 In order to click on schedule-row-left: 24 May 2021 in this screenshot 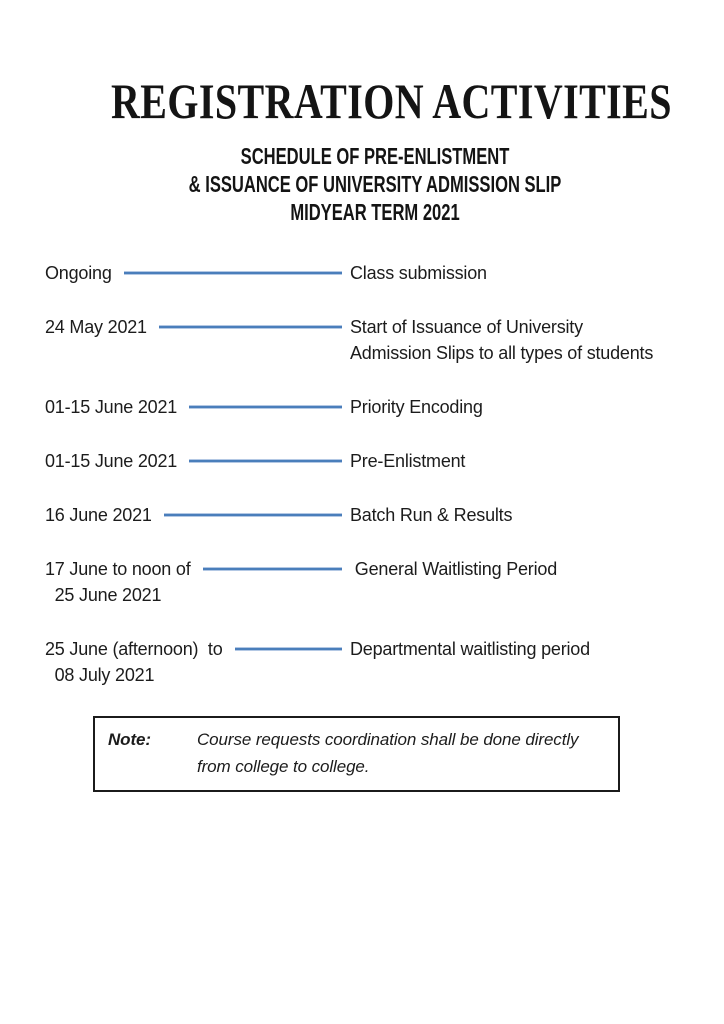, I will do `click(197, 327)`.